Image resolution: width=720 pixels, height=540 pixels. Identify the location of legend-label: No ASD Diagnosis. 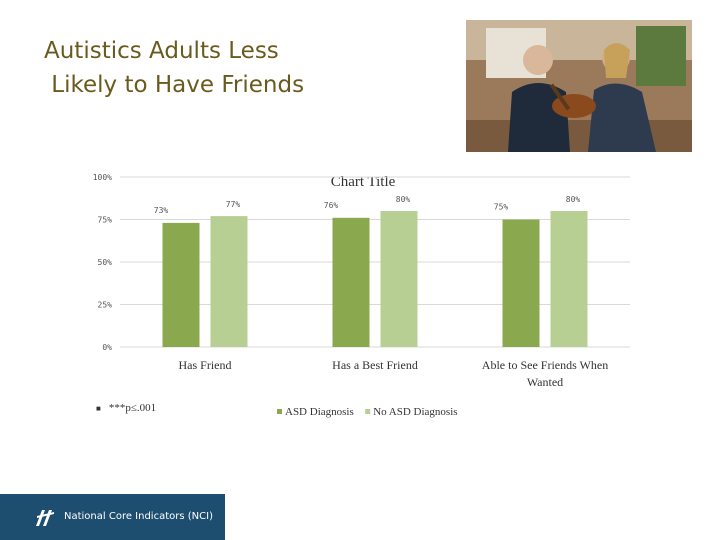
(415, 412).